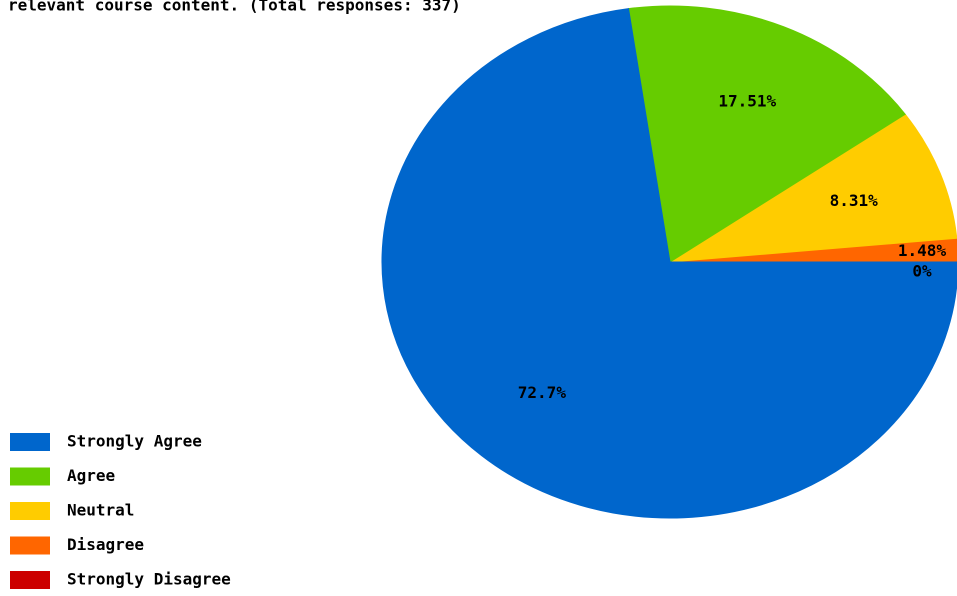  Describe the element at coordinates (100, 510) in the screenshot. I see `legend-label: Neutral` at that location.